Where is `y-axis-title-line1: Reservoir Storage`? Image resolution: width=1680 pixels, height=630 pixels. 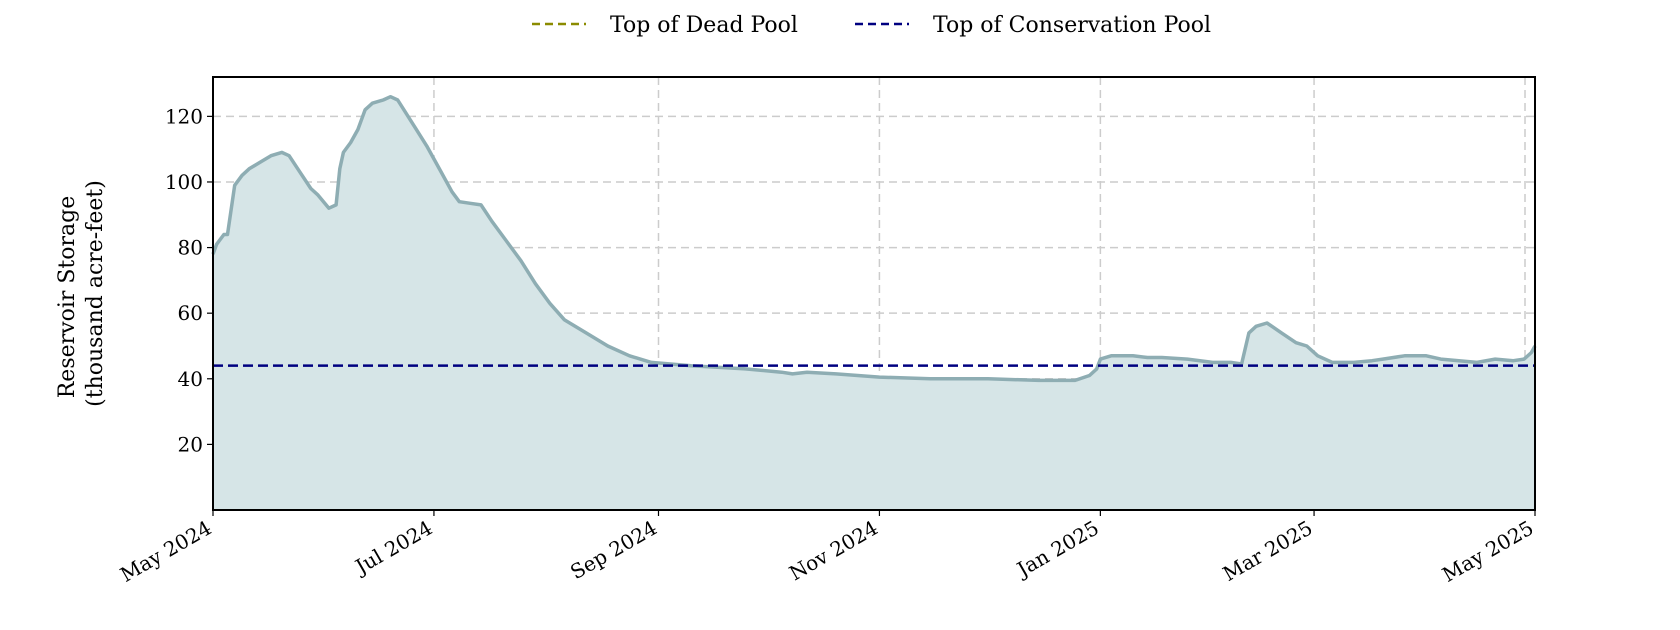
y-axis-title-line1: Reservoir Storage is located at coordinates (67, 297).